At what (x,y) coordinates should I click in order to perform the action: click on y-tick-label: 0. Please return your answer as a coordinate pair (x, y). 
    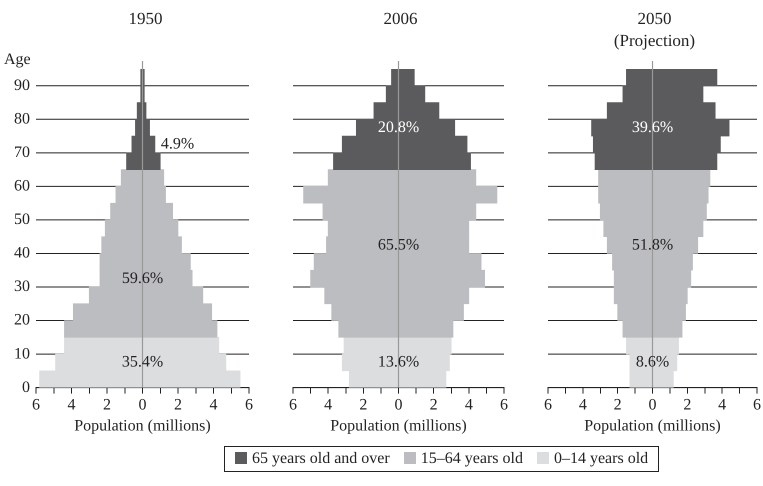
    Looking at the image, I should click on (26, 387).